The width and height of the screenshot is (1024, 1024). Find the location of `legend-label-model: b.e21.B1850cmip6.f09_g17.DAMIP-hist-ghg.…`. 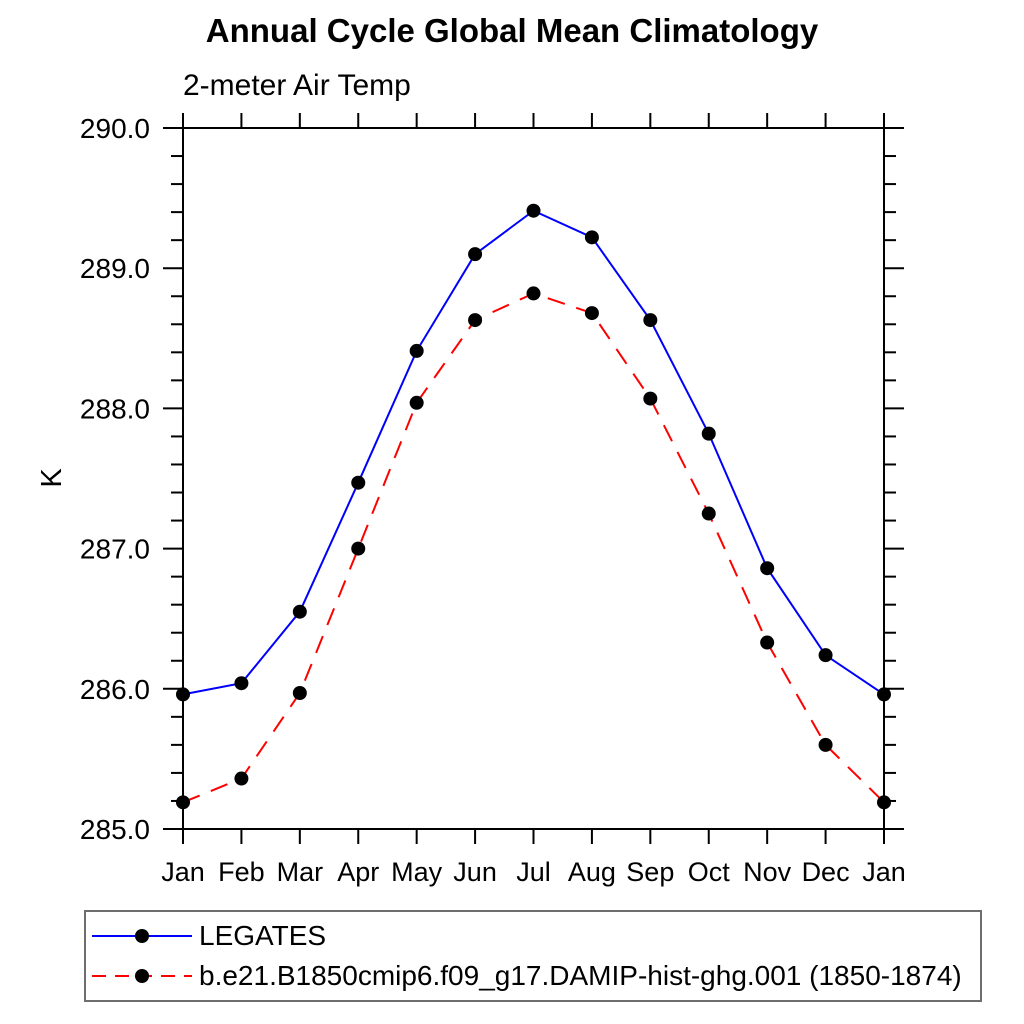

legend-label-model: b.e21.B1850cmip6.f09_g17.DAMIP-hist-ghg.… is located at coordinates (580, 975).